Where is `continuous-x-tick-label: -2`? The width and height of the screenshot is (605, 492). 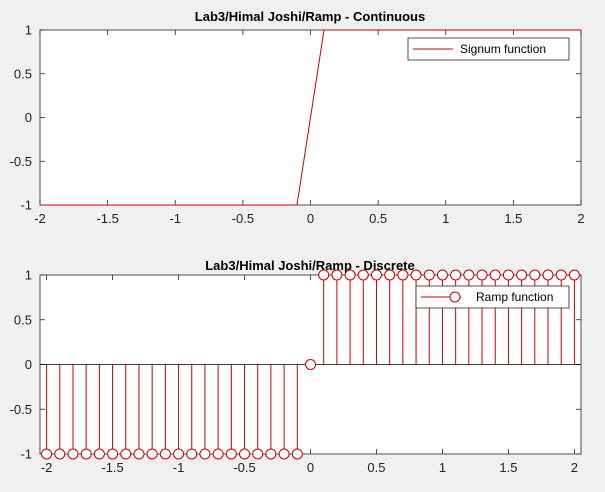
continuous-x-tick-label: -2 is located at coordinates (40, 218).